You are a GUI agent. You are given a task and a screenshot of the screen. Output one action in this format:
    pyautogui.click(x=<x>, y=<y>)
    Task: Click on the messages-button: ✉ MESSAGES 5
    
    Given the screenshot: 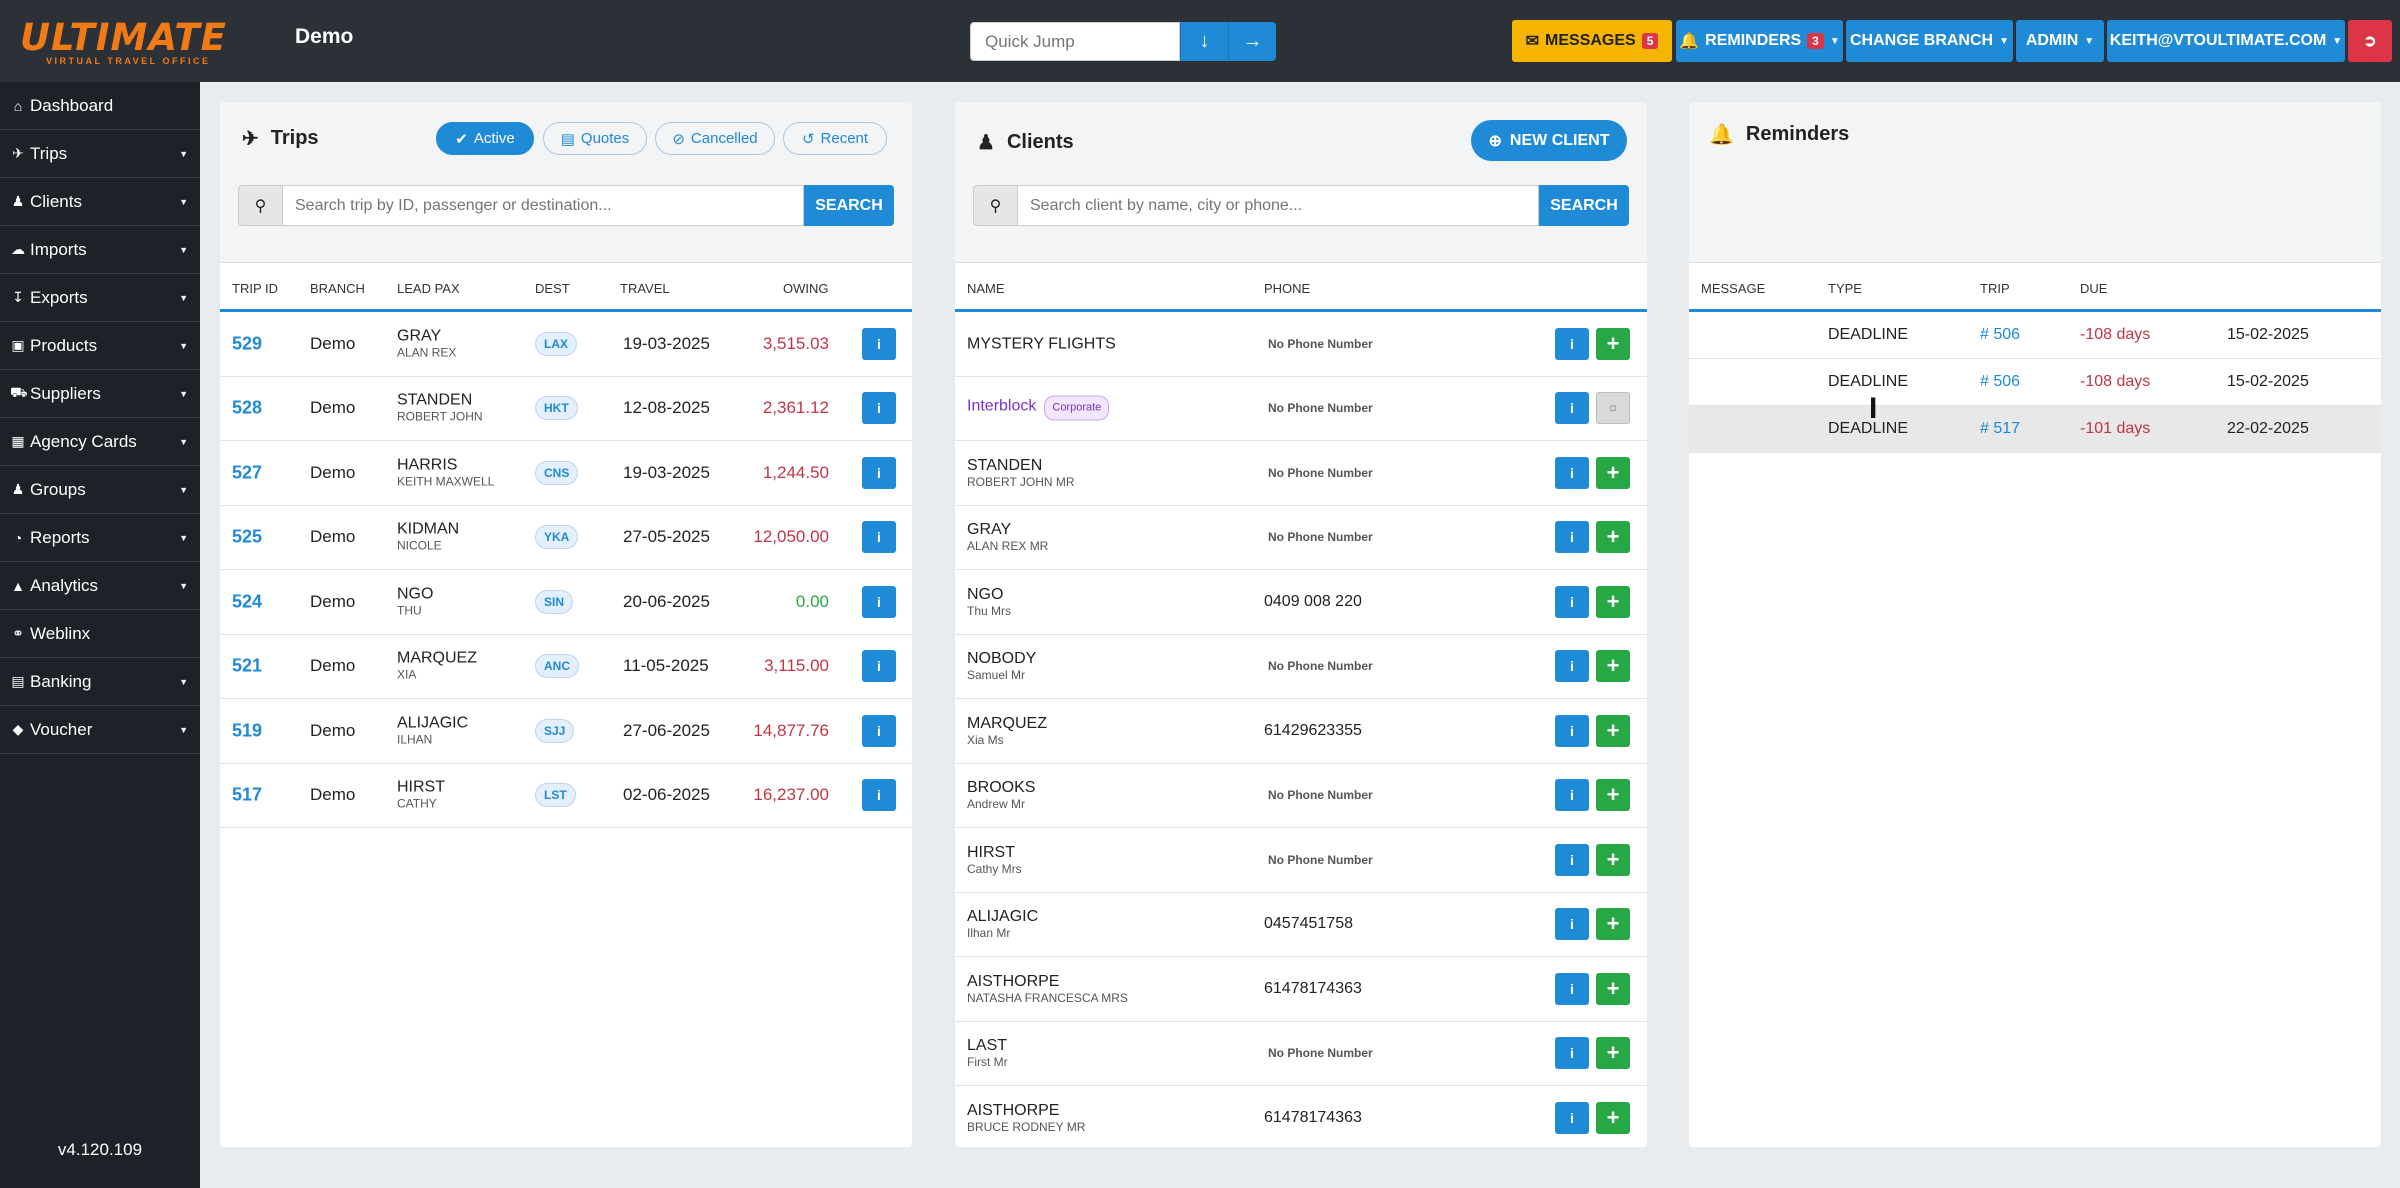 What is the action you would take?
    pyautogui.click(x=1592, y=41)
    